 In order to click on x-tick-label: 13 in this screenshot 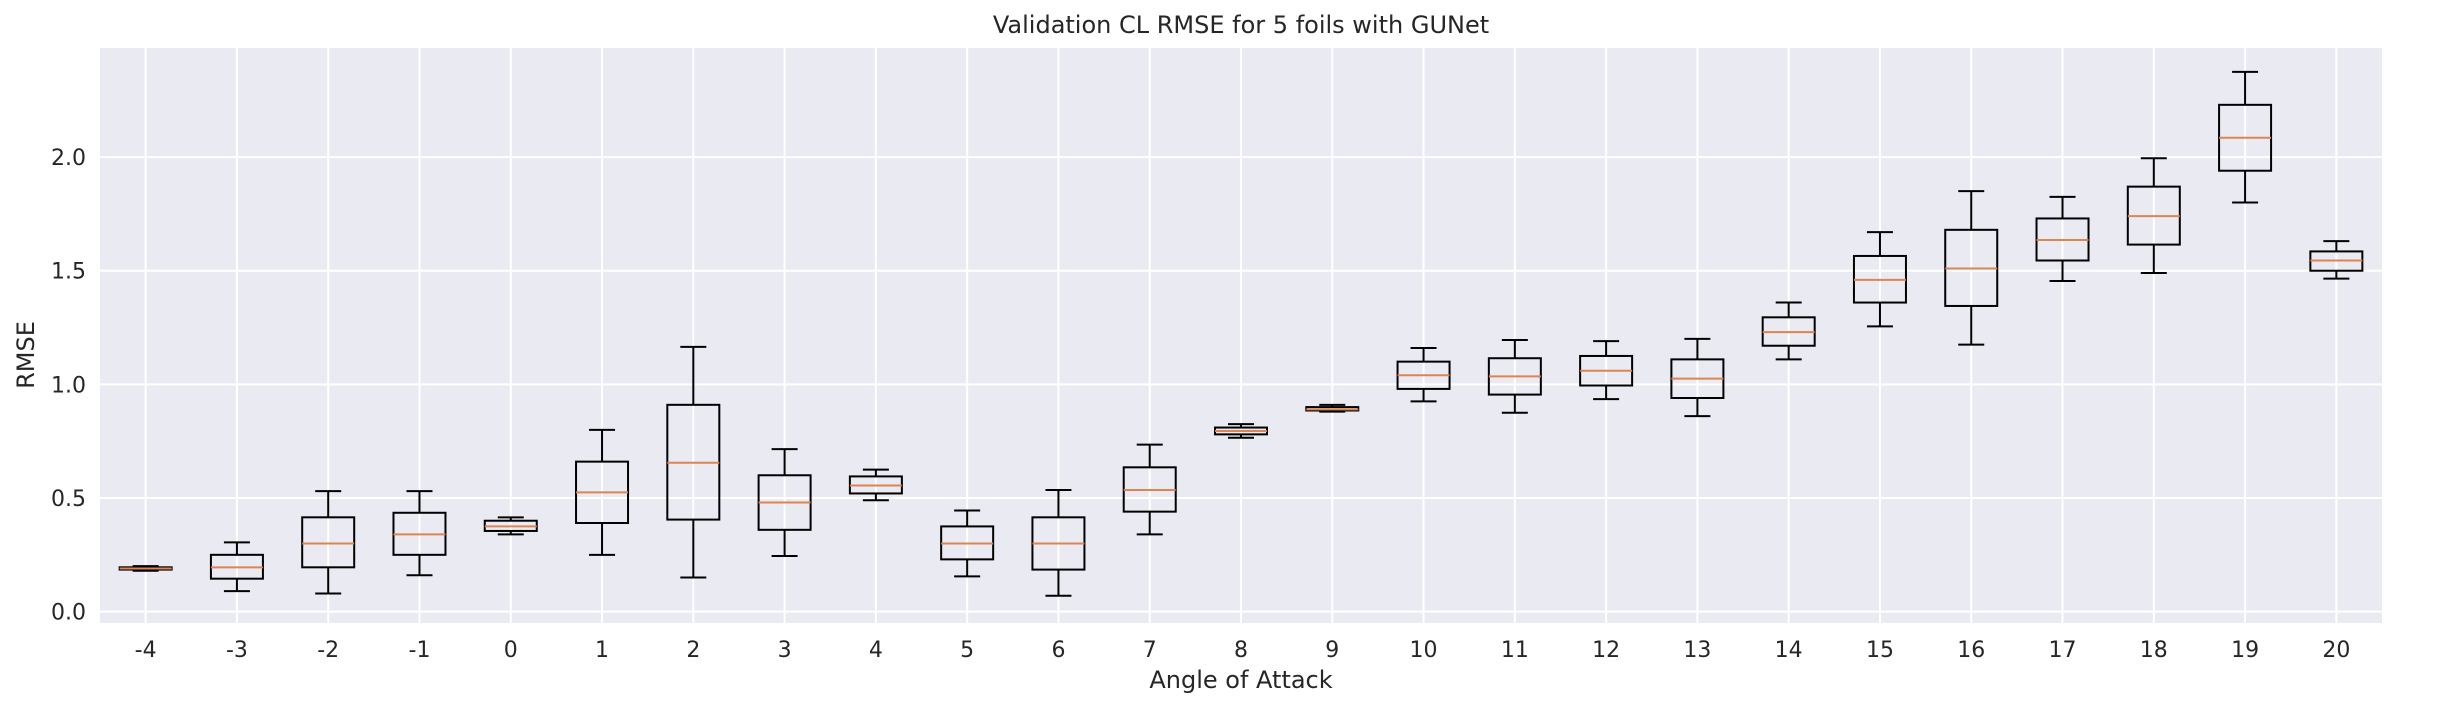, I will do `click(1697, 650)`.